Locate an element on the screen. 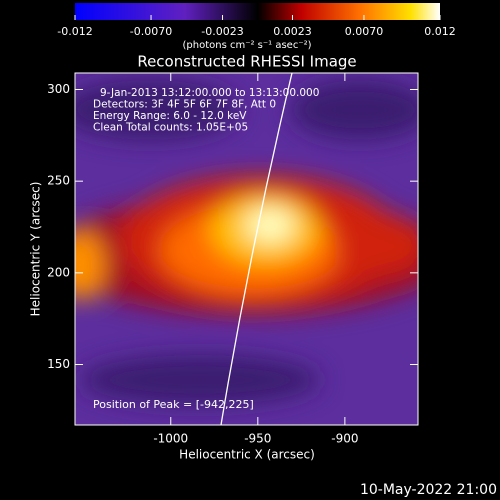 The image size is (500, 500). colorbar-tick-label: 0.012 is located at coordinates (440, 31).